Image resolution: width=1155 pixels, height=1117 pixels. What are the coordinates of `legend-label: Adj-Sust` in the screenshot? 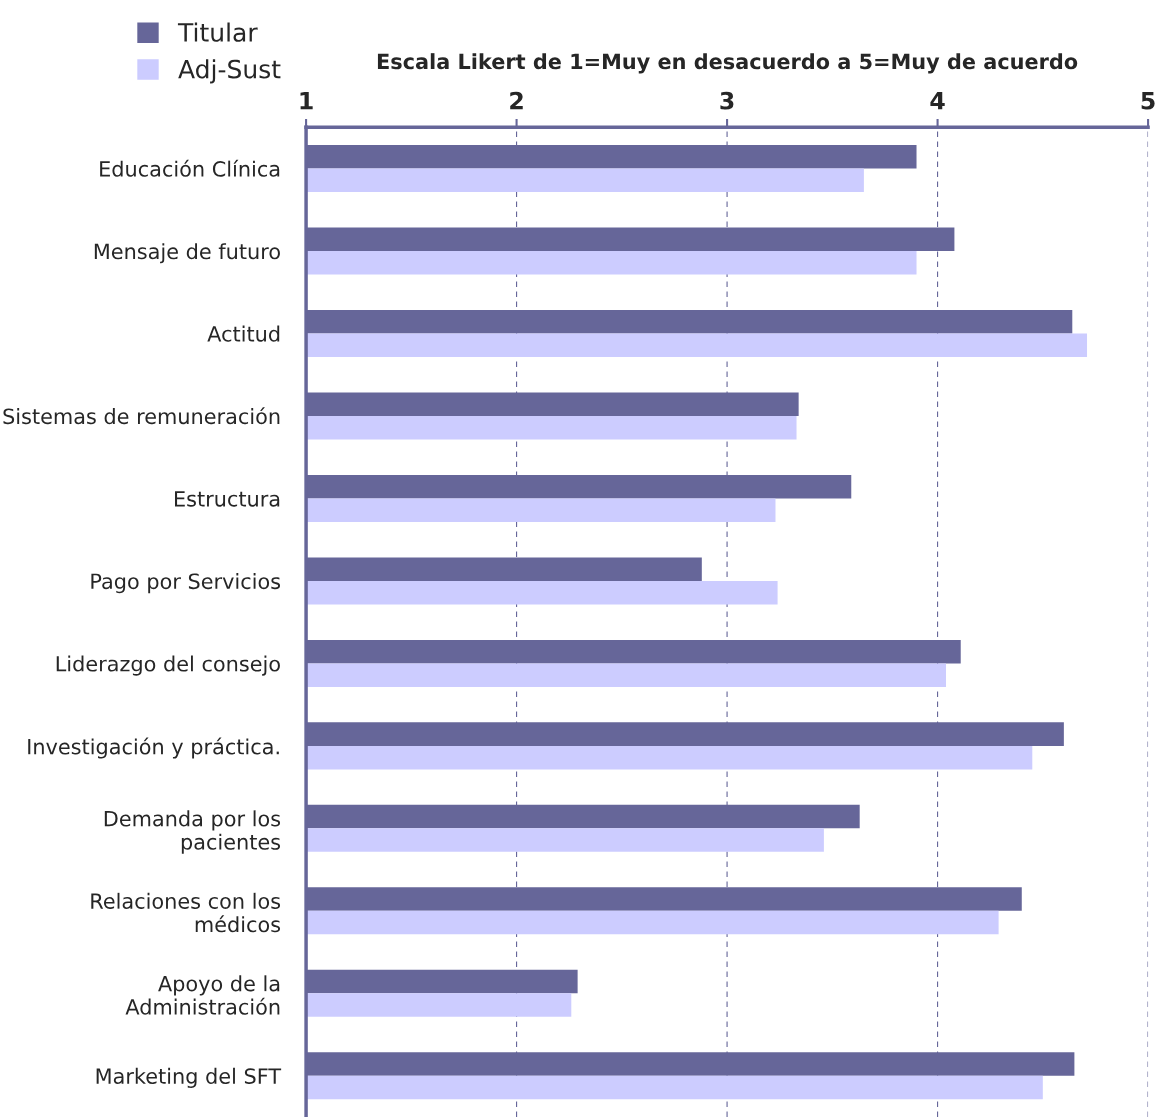 It's located at (229, 71).